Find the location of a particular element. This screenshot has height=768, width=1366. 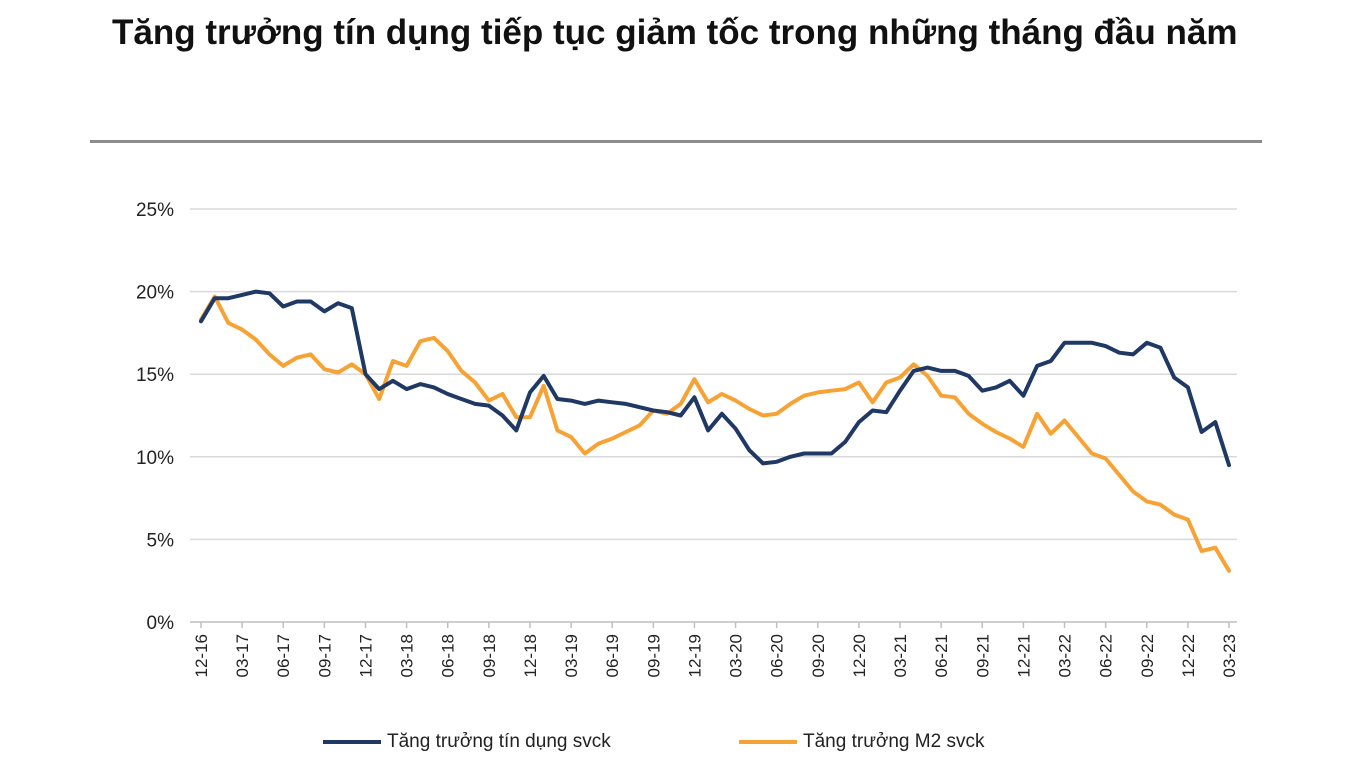

x-tick-label: 12-17 is located at coordinates (365, 655).